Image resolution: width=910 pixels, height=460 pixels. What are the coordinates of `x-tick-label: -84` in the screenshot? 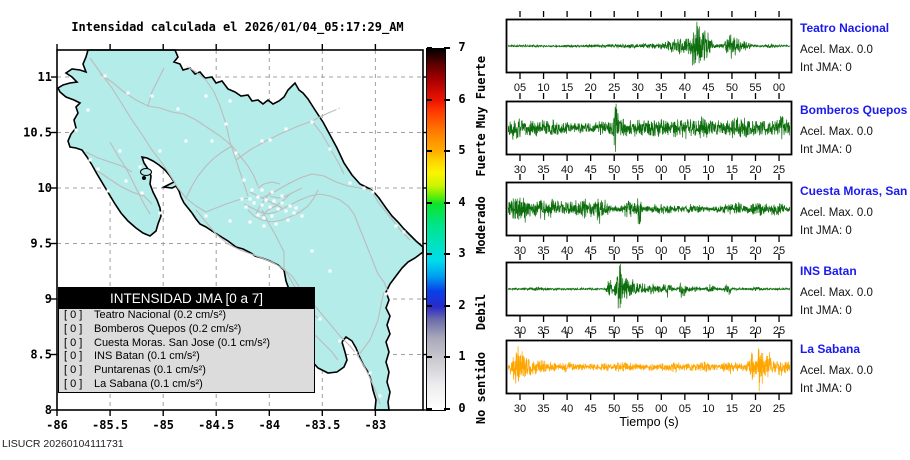 It's located at (269, 425).